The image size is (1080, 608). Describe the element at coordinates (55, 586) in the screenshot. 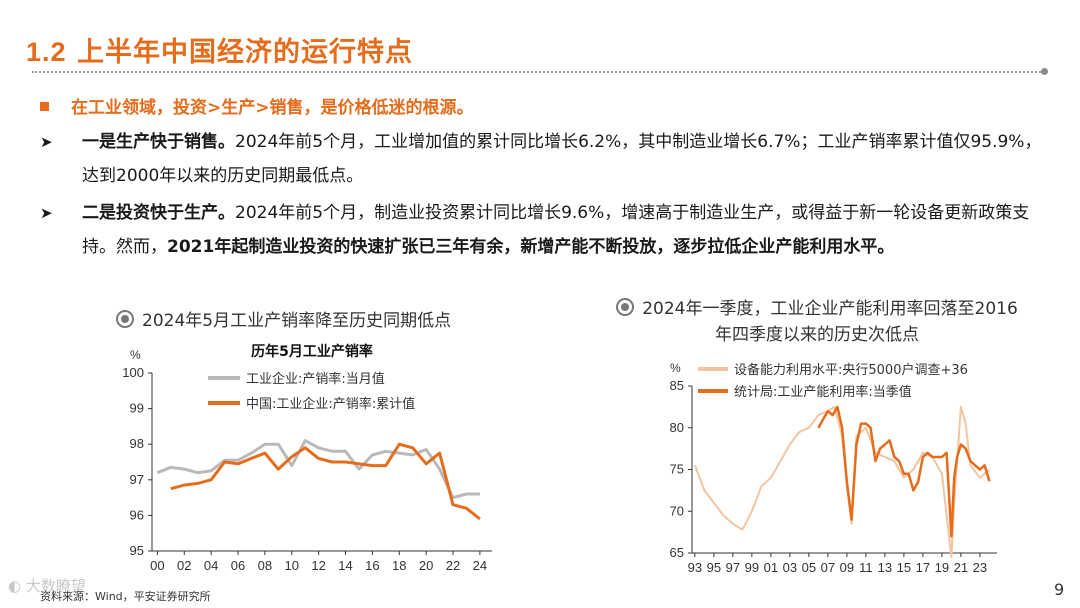

I see `watermark-text: 大数瞭望` at that location.